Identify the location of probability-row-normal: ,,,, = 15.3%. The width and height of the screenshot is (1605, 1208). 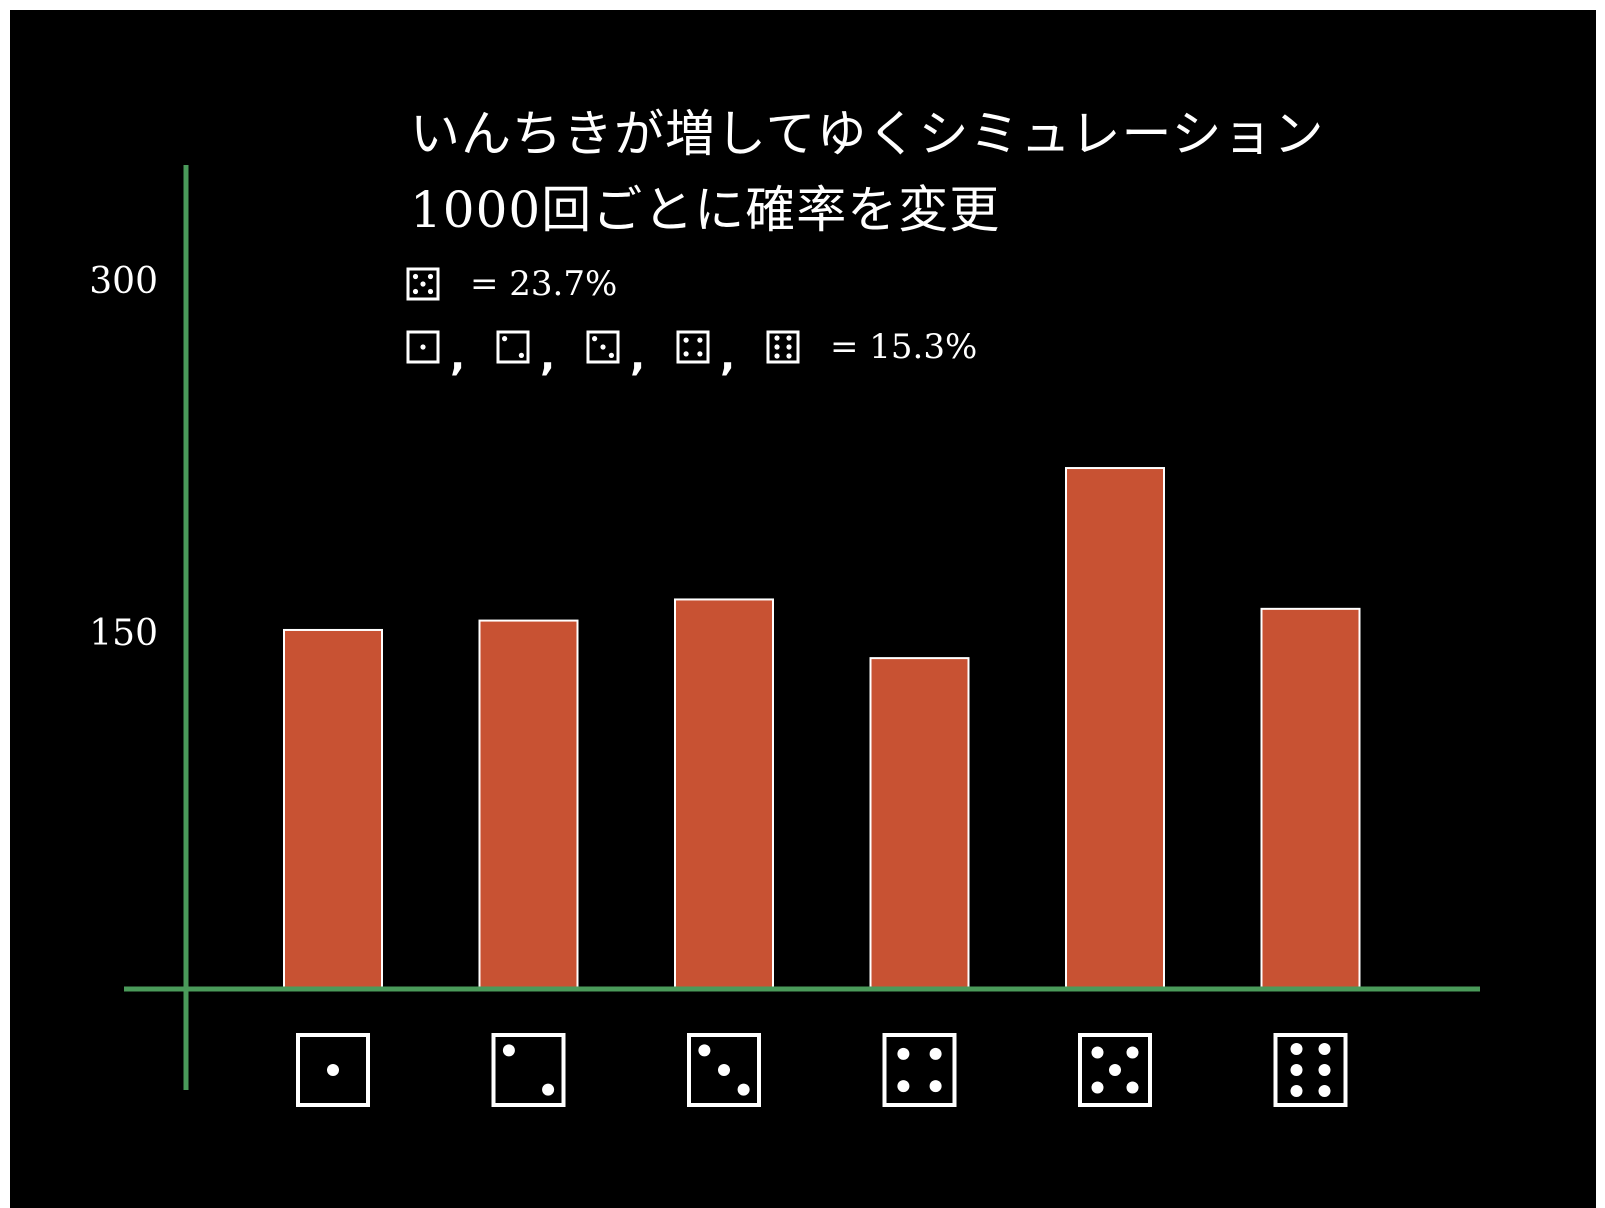
(692, 352).